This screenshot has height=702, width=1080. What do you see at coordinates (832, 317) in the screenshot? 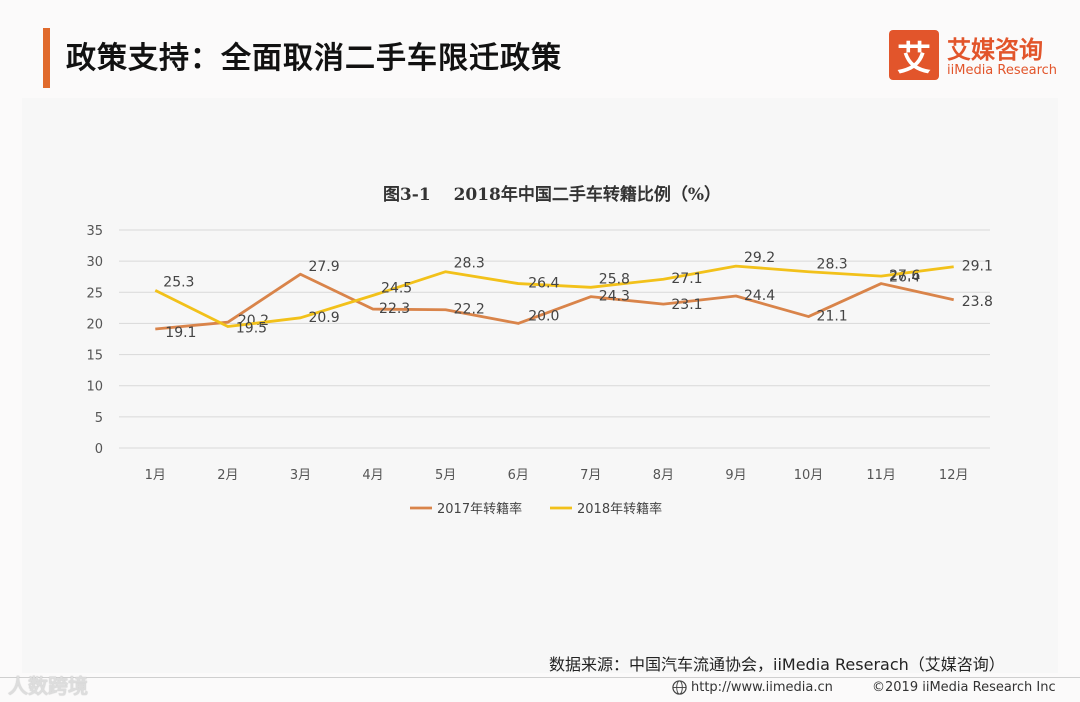
I see `data-label: 21.1` at bounding box center [832, 317].